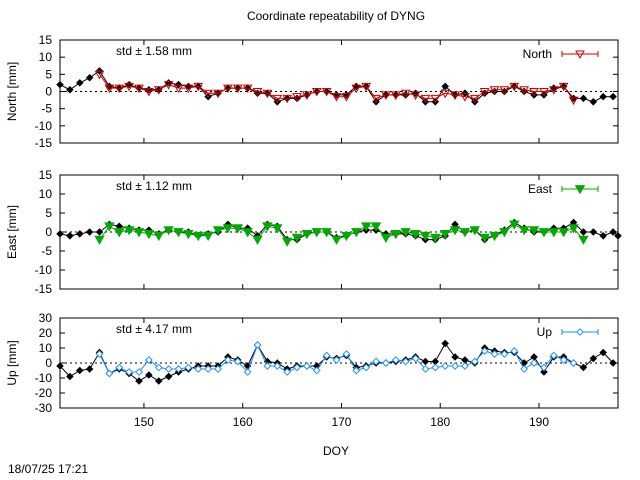  Describe the element at coordinates (46, 348) in the screenshot. I see `up-y-tick-label: 10` at that location.